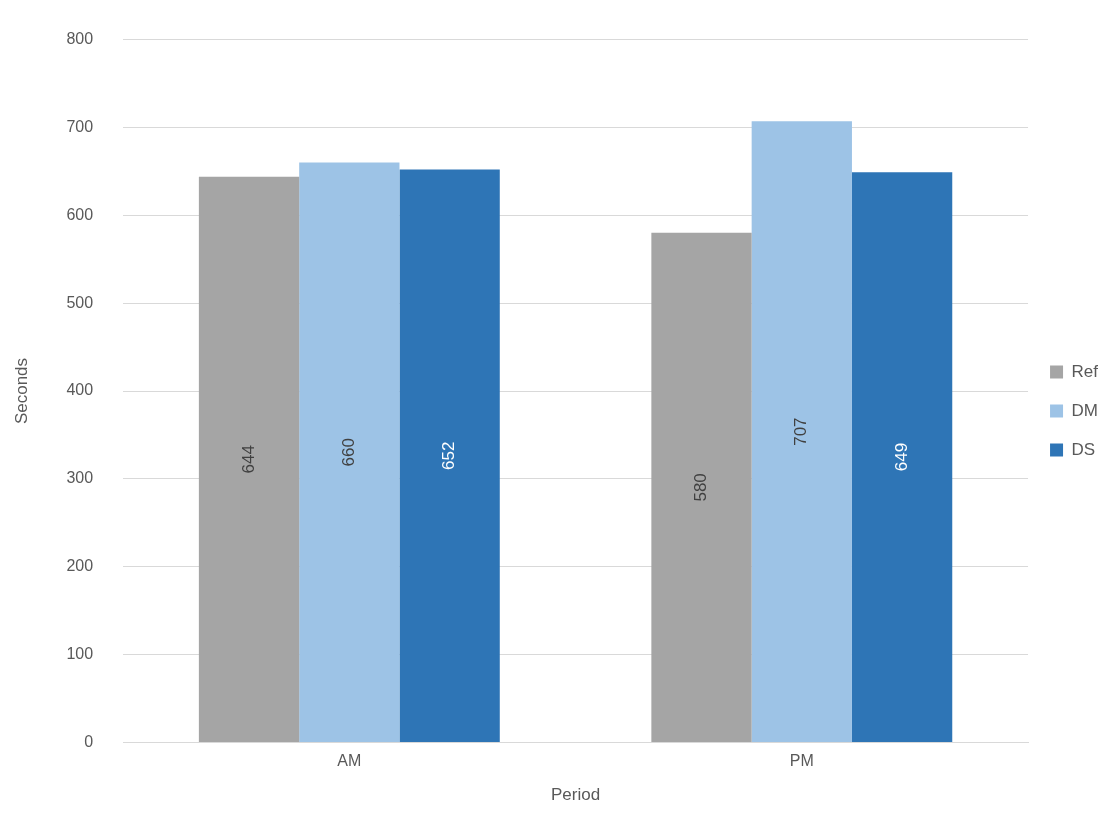  Describe the element at coordinates (89, 741) in the screenshot. I see `y-tick-label: 0` at that location.